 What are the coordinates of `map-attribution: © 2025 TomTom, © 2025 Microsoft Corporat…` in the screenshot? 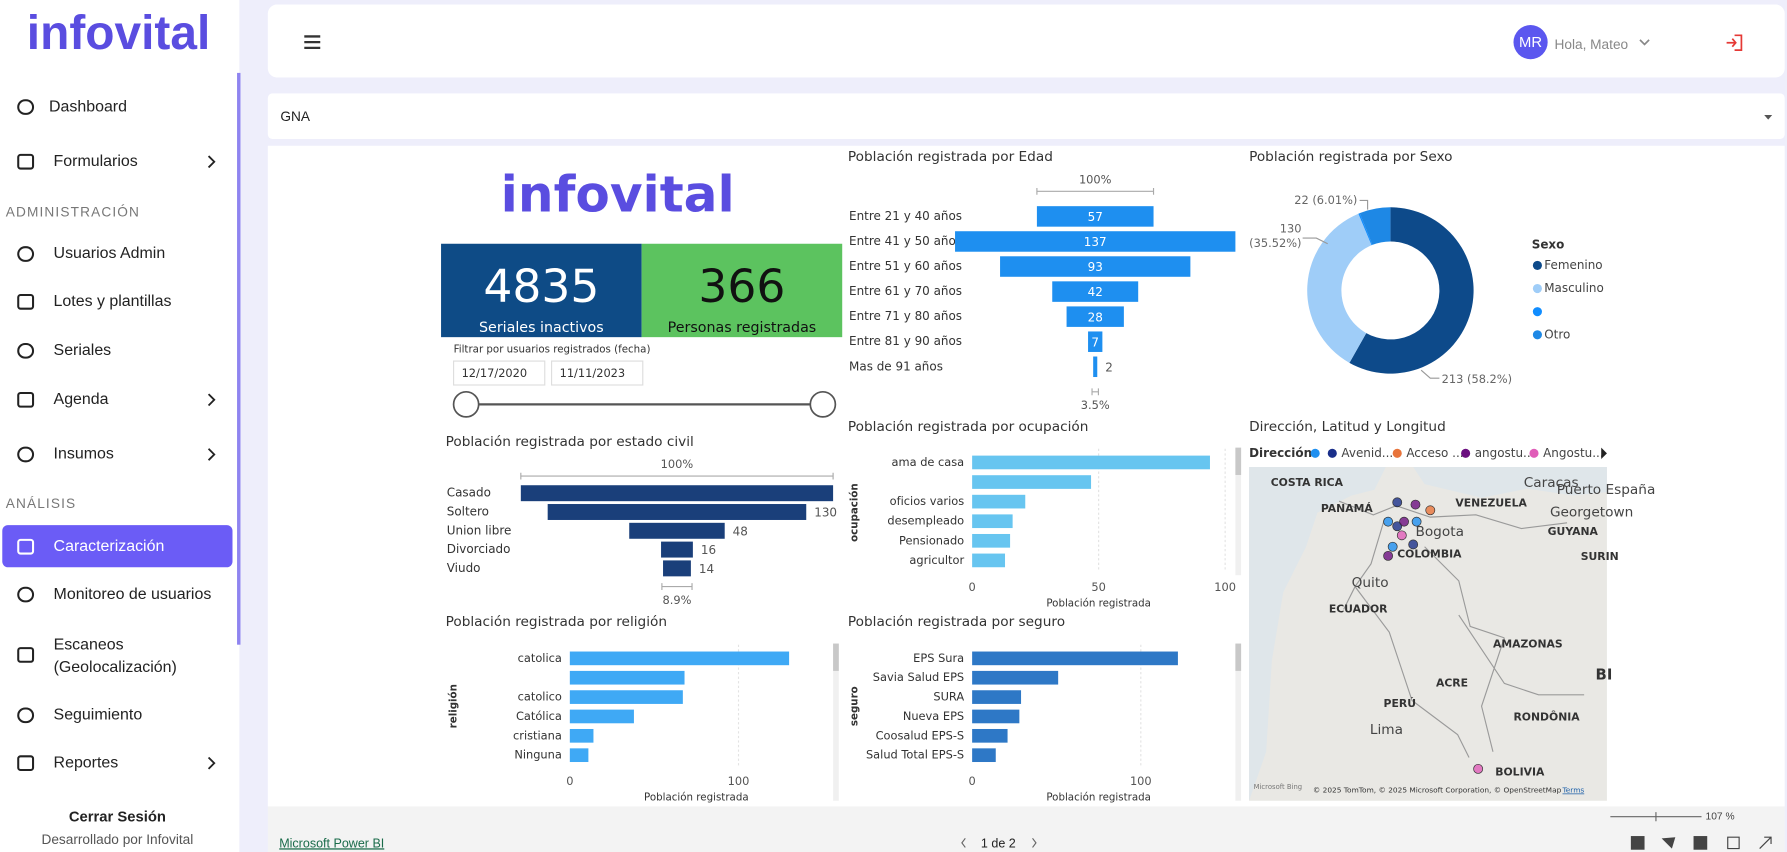 It's located at (1437, 789).